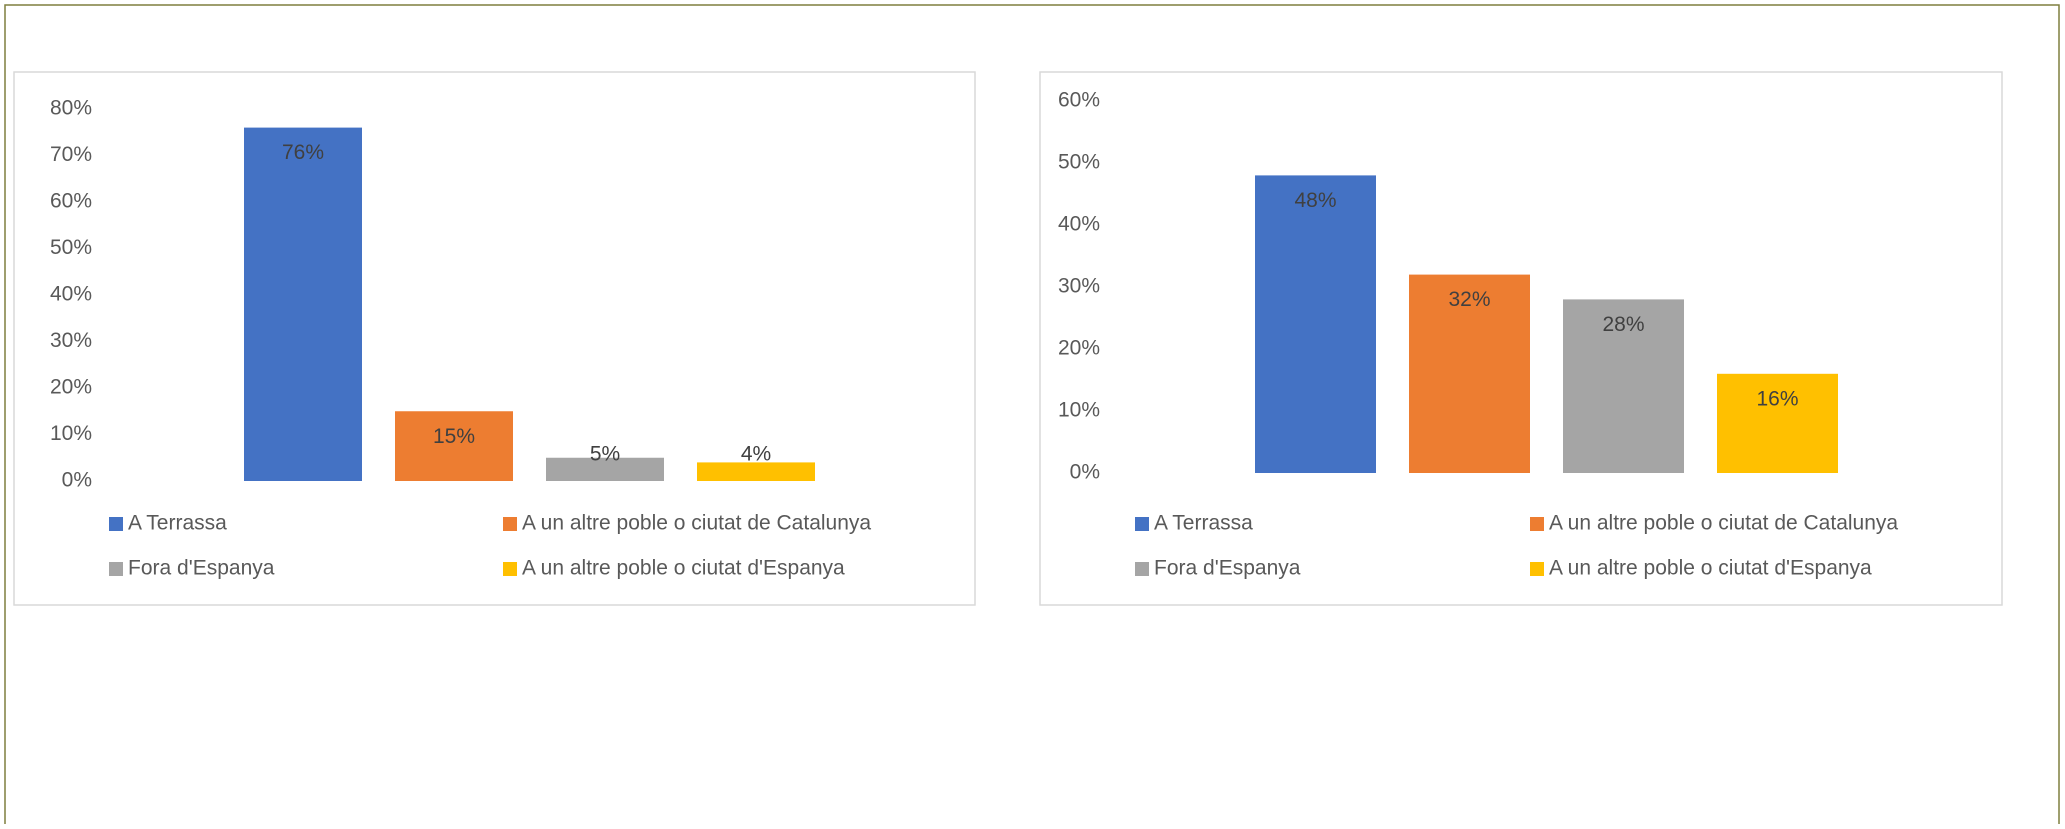 The height and width of the screenshot is (829, 2065). What do you see at coordinates (756, 454) in the screenshot?
I see `data-label: 4%` at bounding box center [756, 454].